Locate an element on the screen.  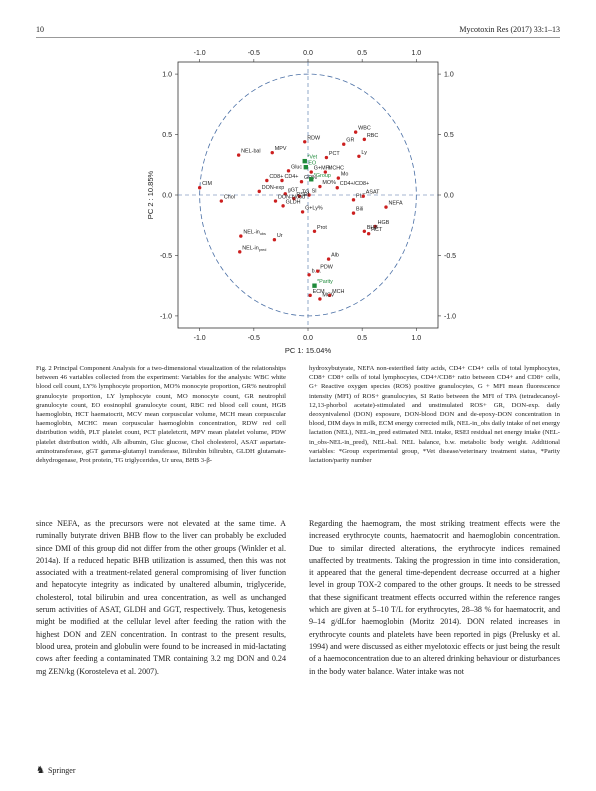
point-label-hct: HCT is located at coordinates (377, 230).